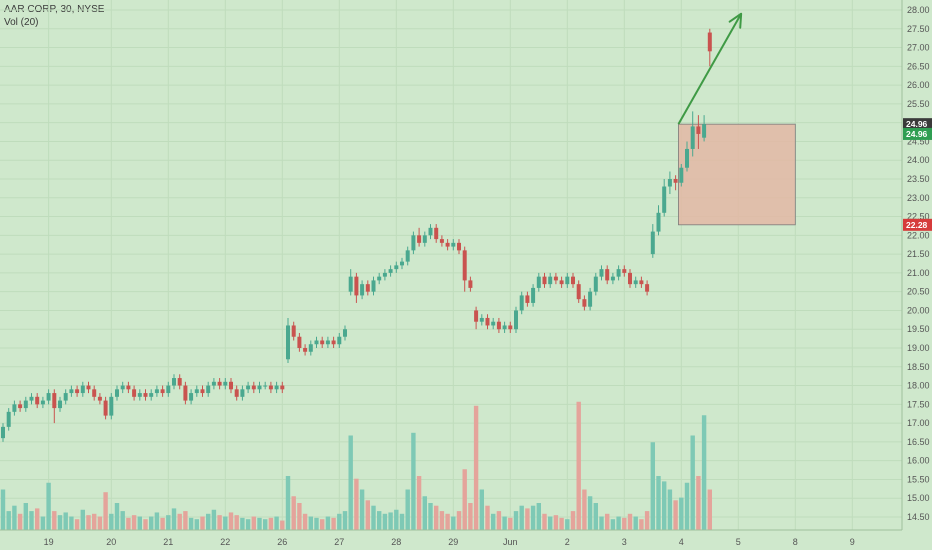 The height and width of the screenshot is (550, 932). Describe the element at coordinates (918, 292) in the screenshot. I see `y-tick-label: 20.50` at that location.